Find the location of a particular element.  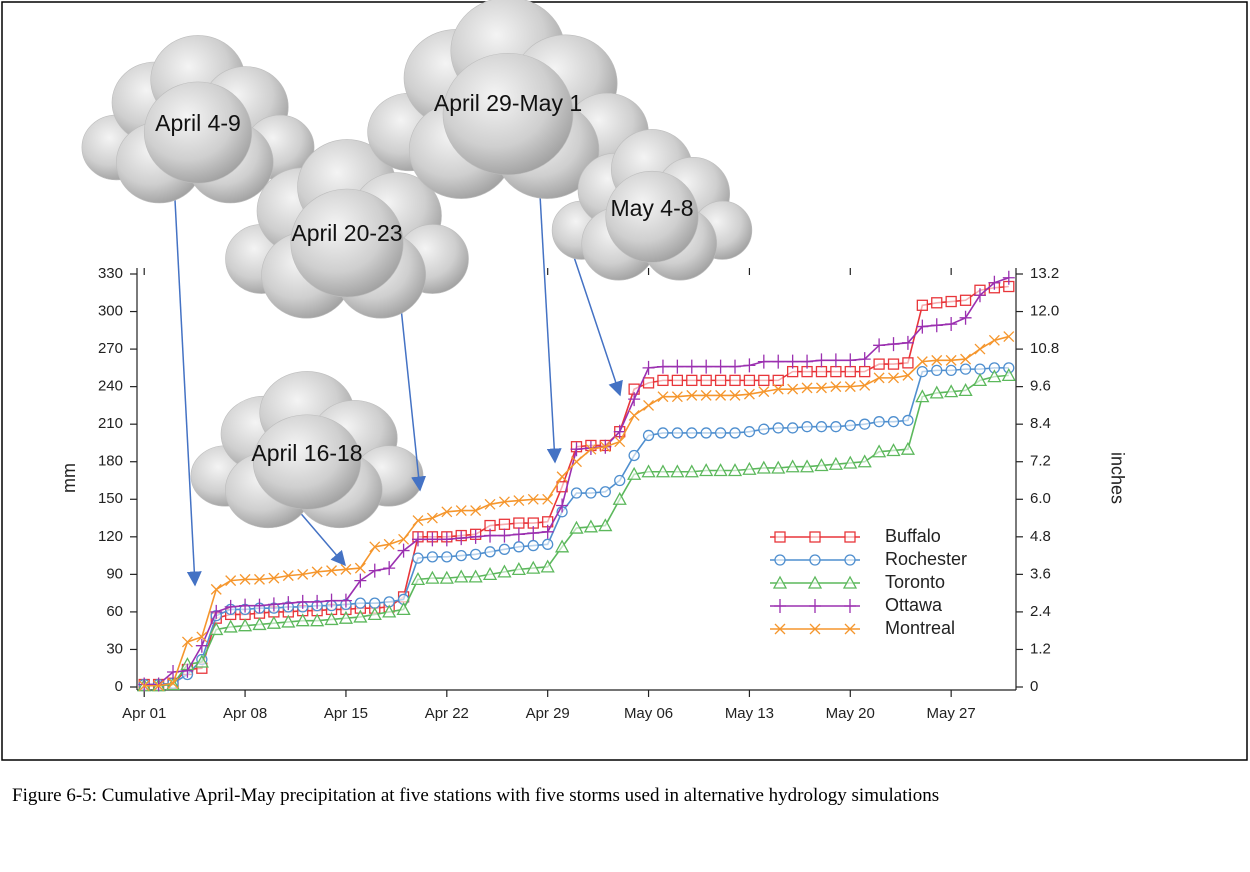

x-tick-label: Apr 08 is located at coordinates (245, 713).